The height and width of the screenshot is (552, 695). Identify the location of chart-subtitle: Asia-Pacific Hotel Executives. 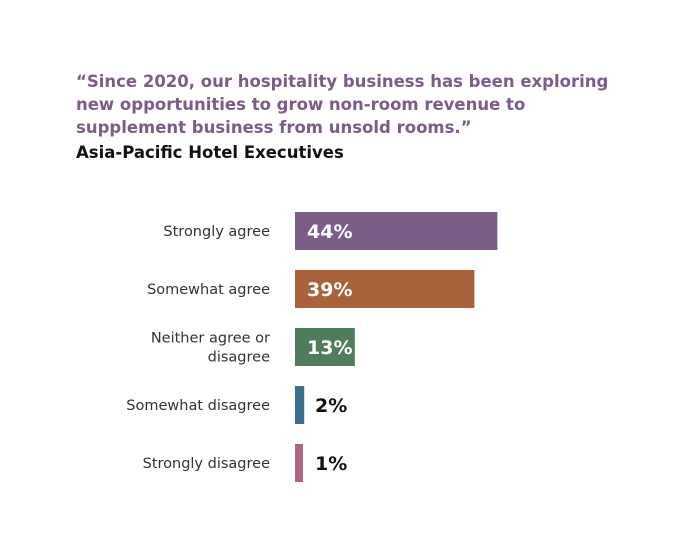
(210, 152).